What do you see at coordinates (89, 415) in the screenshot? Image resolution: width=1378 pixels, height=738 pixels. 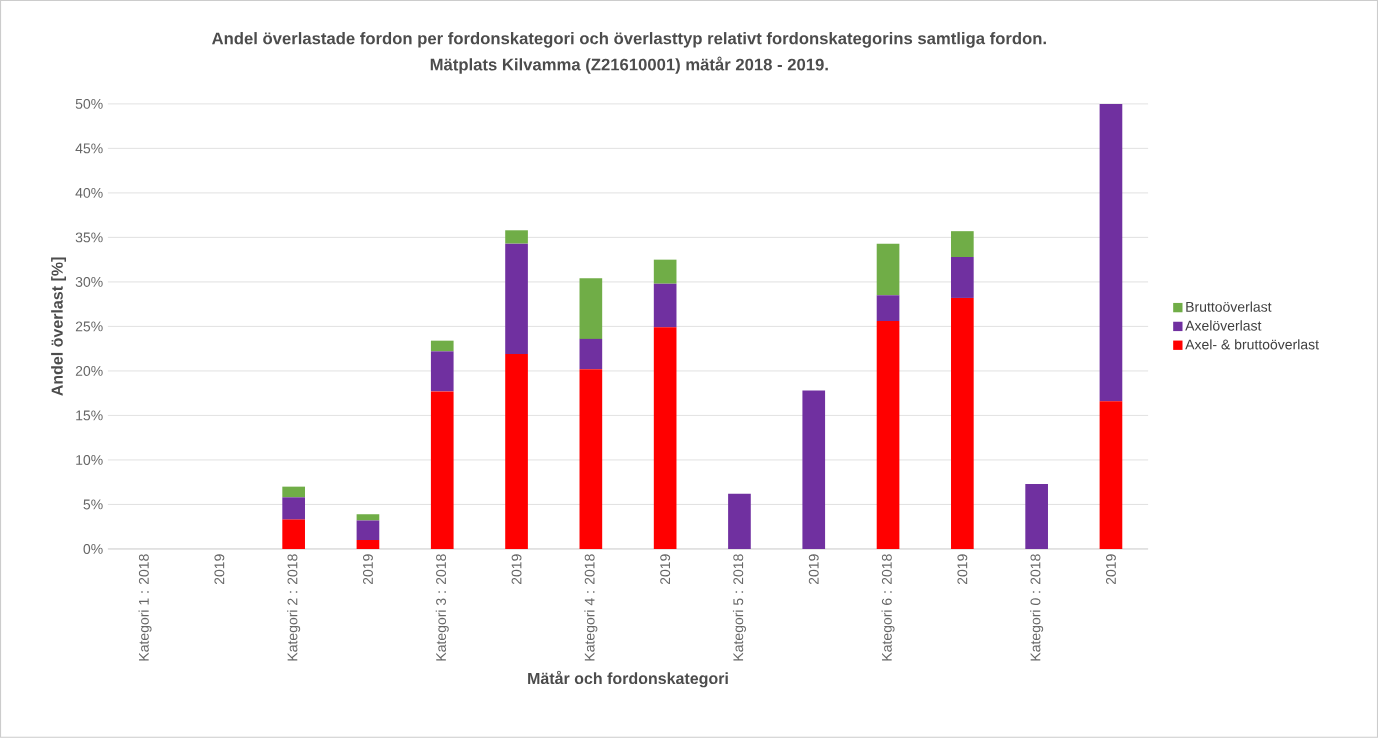 I see `y-tick-label: 15%` at bounding box center [89, 415].